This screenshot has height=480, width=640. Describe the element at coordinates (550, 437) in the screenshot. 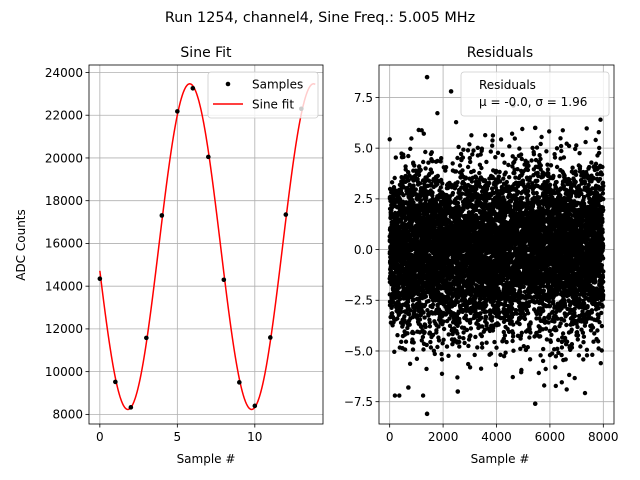

I see `residuals-xtick-label: 6000` at that location.